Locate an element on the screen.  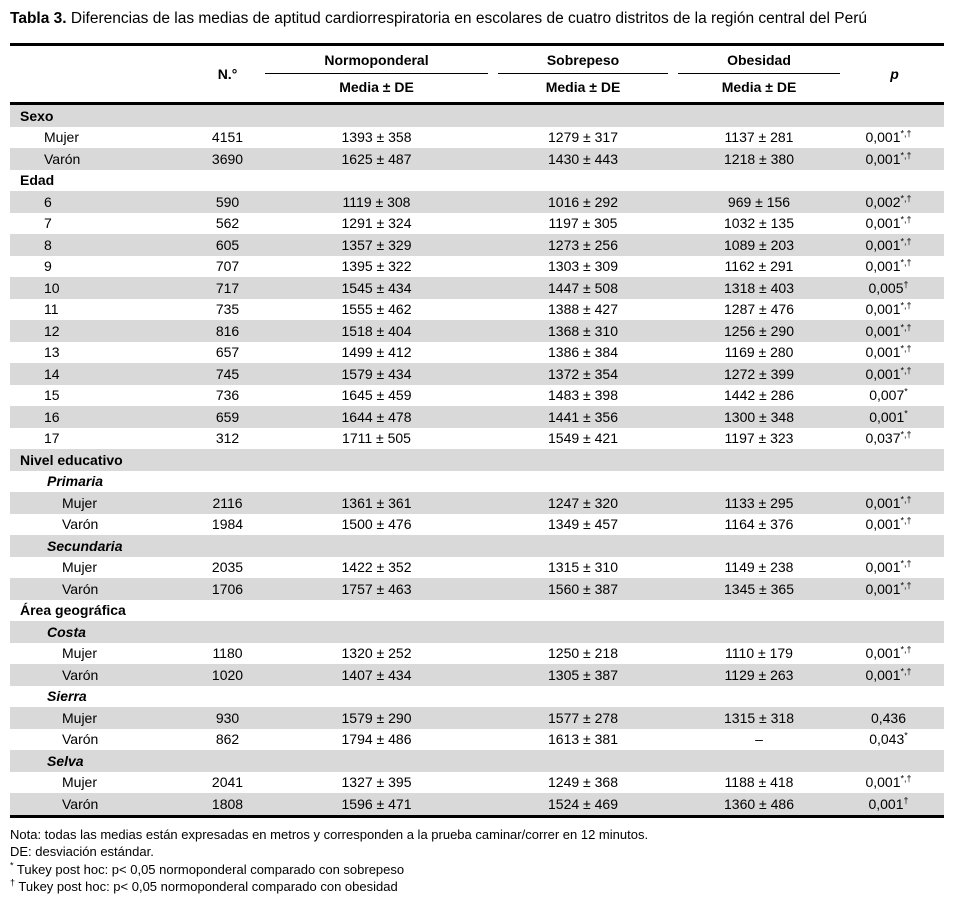
row-label: 10 is located at coordinates (52, 287).